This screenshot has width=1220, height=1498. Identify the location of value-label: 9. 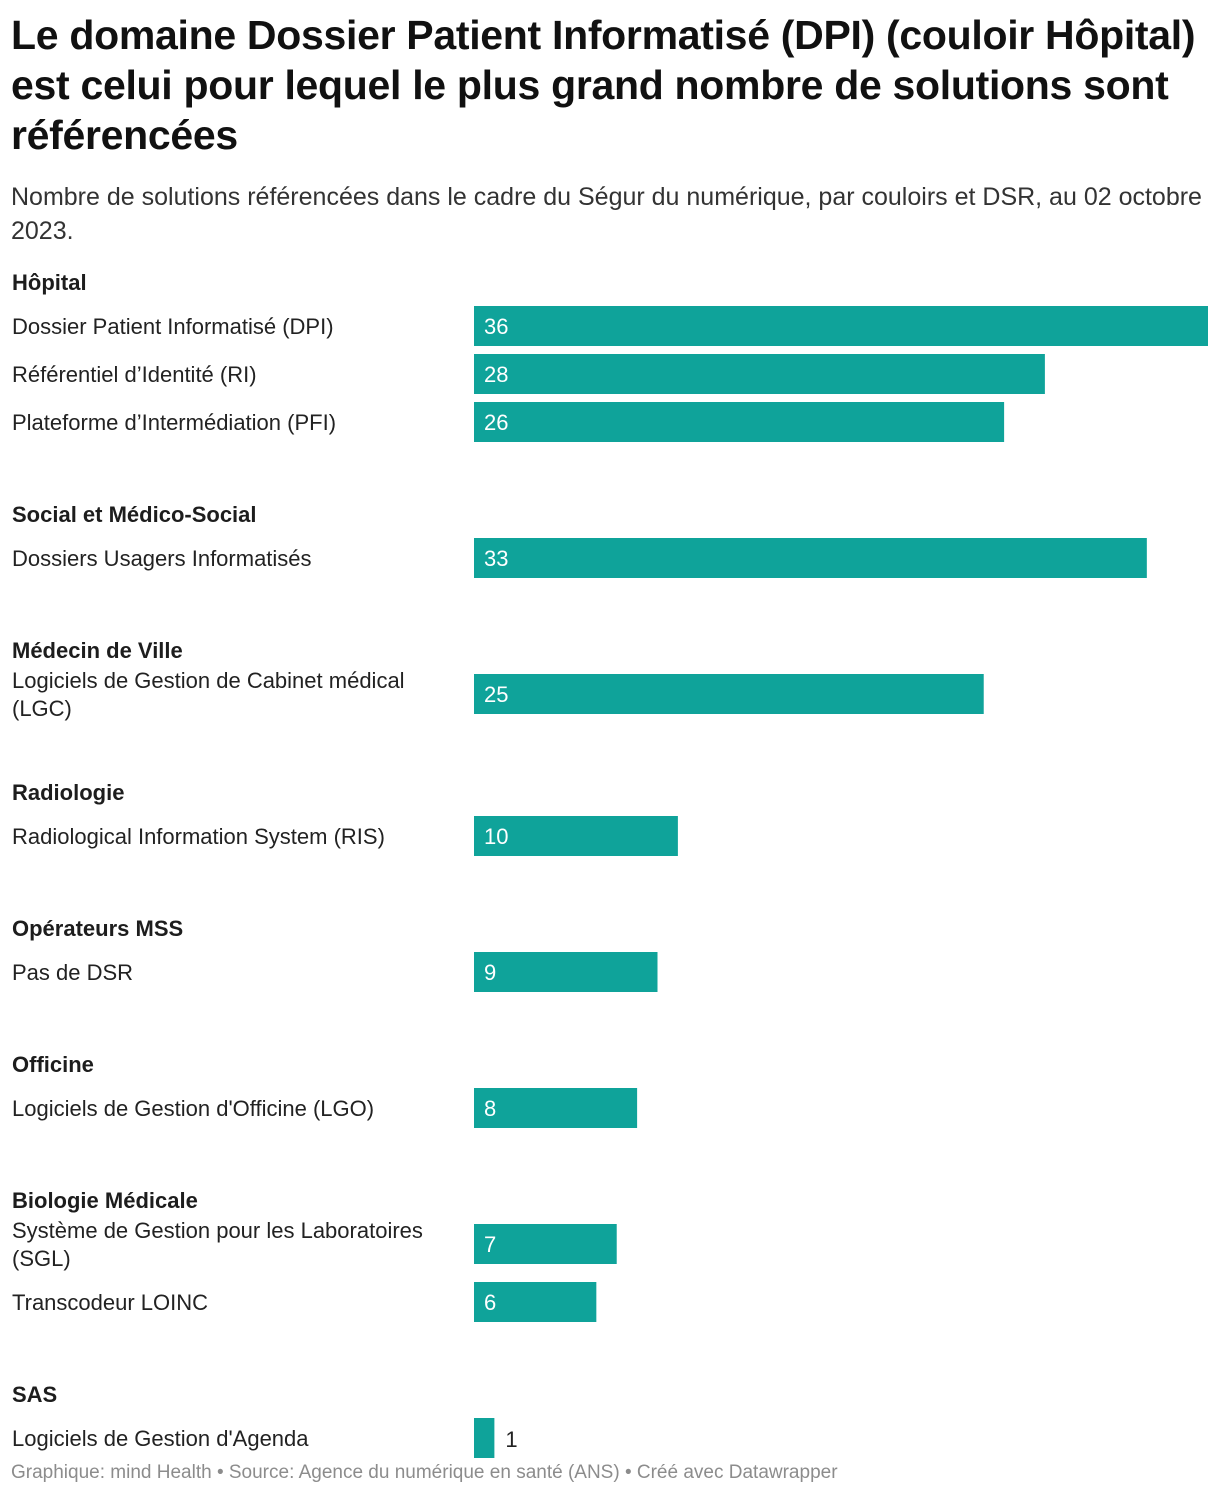
(490, 972).